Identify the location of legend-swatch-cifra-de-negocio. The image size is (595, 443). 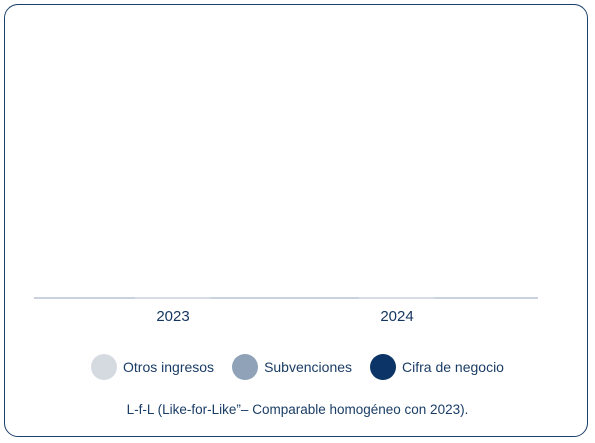
(383, 367).